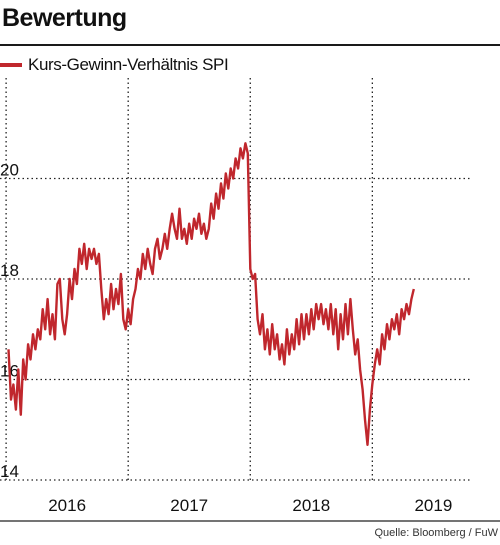 This screenshot has width=500, height=545. What do you see at coordinates (189, 505) in the screenshot?
I see `x-tick-label: 2017` at bounding box center [189, 505].